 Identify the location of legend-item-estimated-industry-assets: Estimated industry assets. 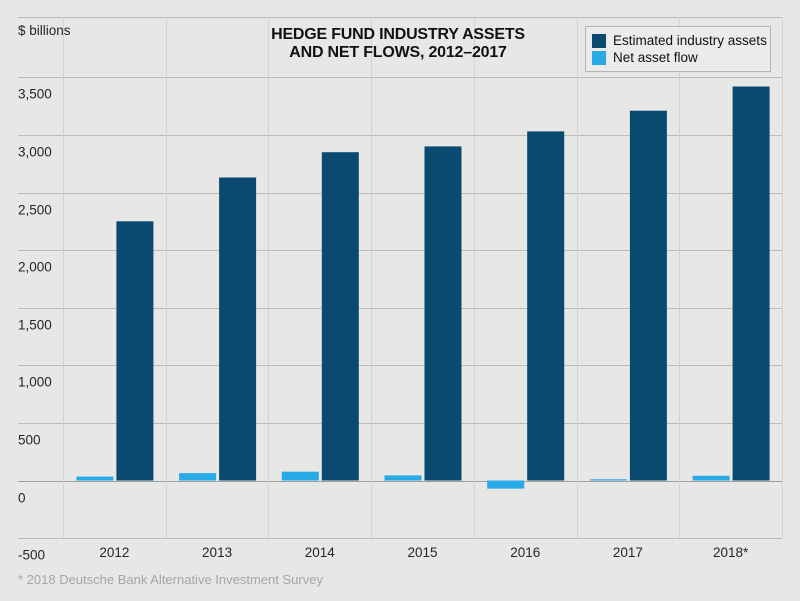
(679, 40).